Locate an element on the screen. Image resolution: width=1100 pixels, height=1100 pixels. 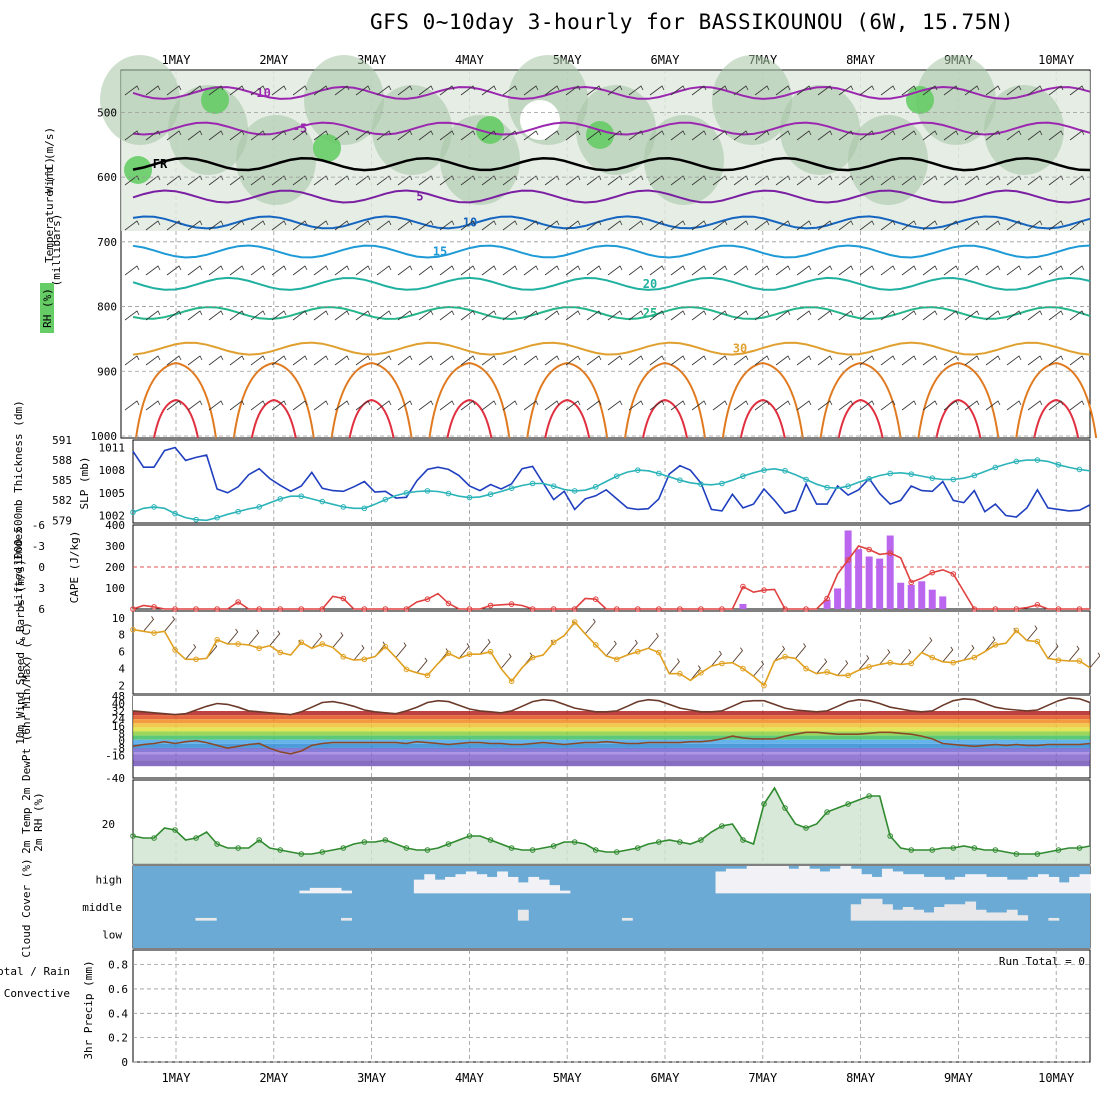
bottom-date-label: 10MAY is located at coordinates (1056, 1078).